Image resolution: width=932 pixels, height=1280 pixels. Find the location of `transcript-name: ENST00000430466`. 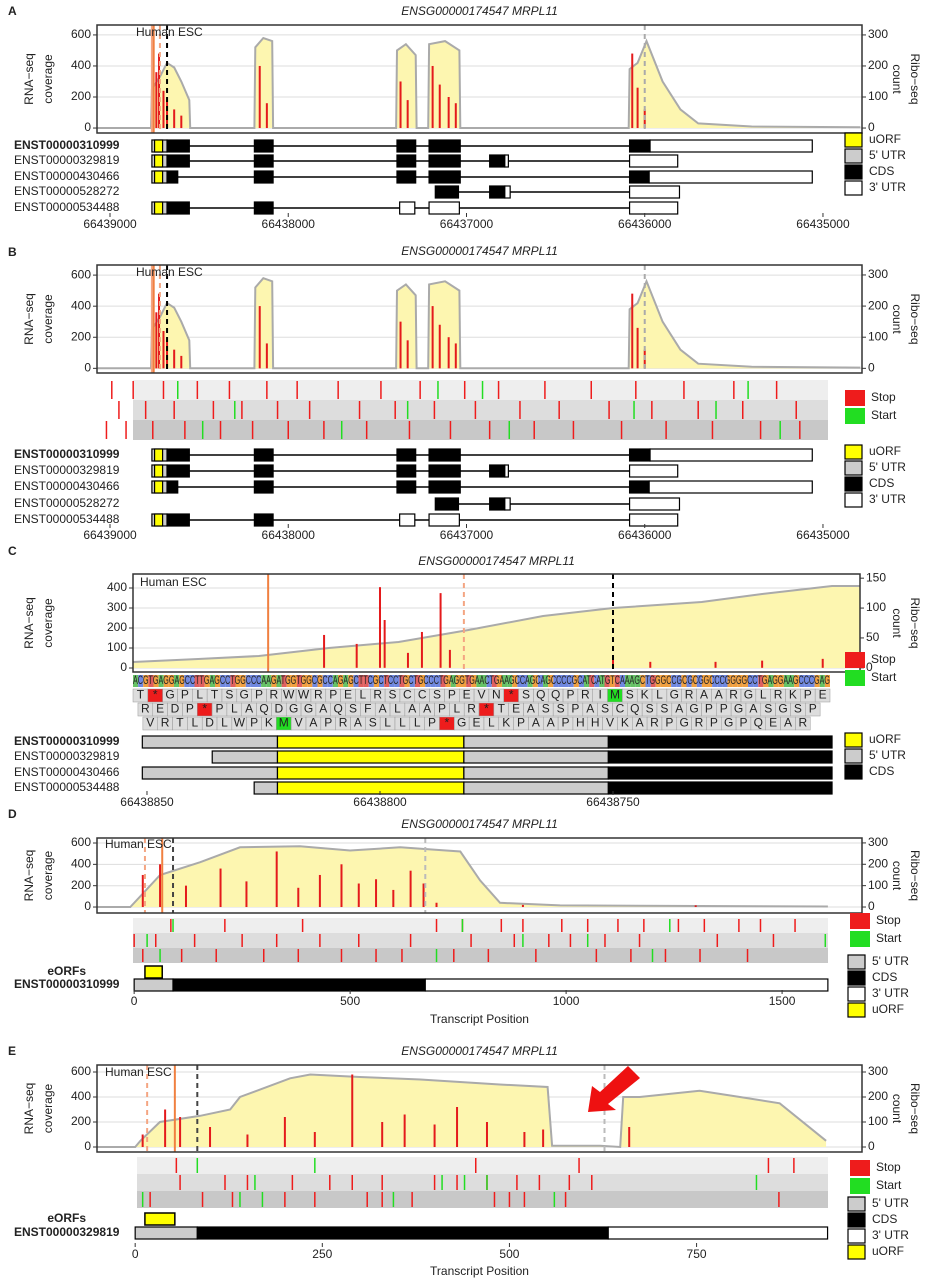

transcript-name: ENST00000430466 is located at coordinates (67, 486).